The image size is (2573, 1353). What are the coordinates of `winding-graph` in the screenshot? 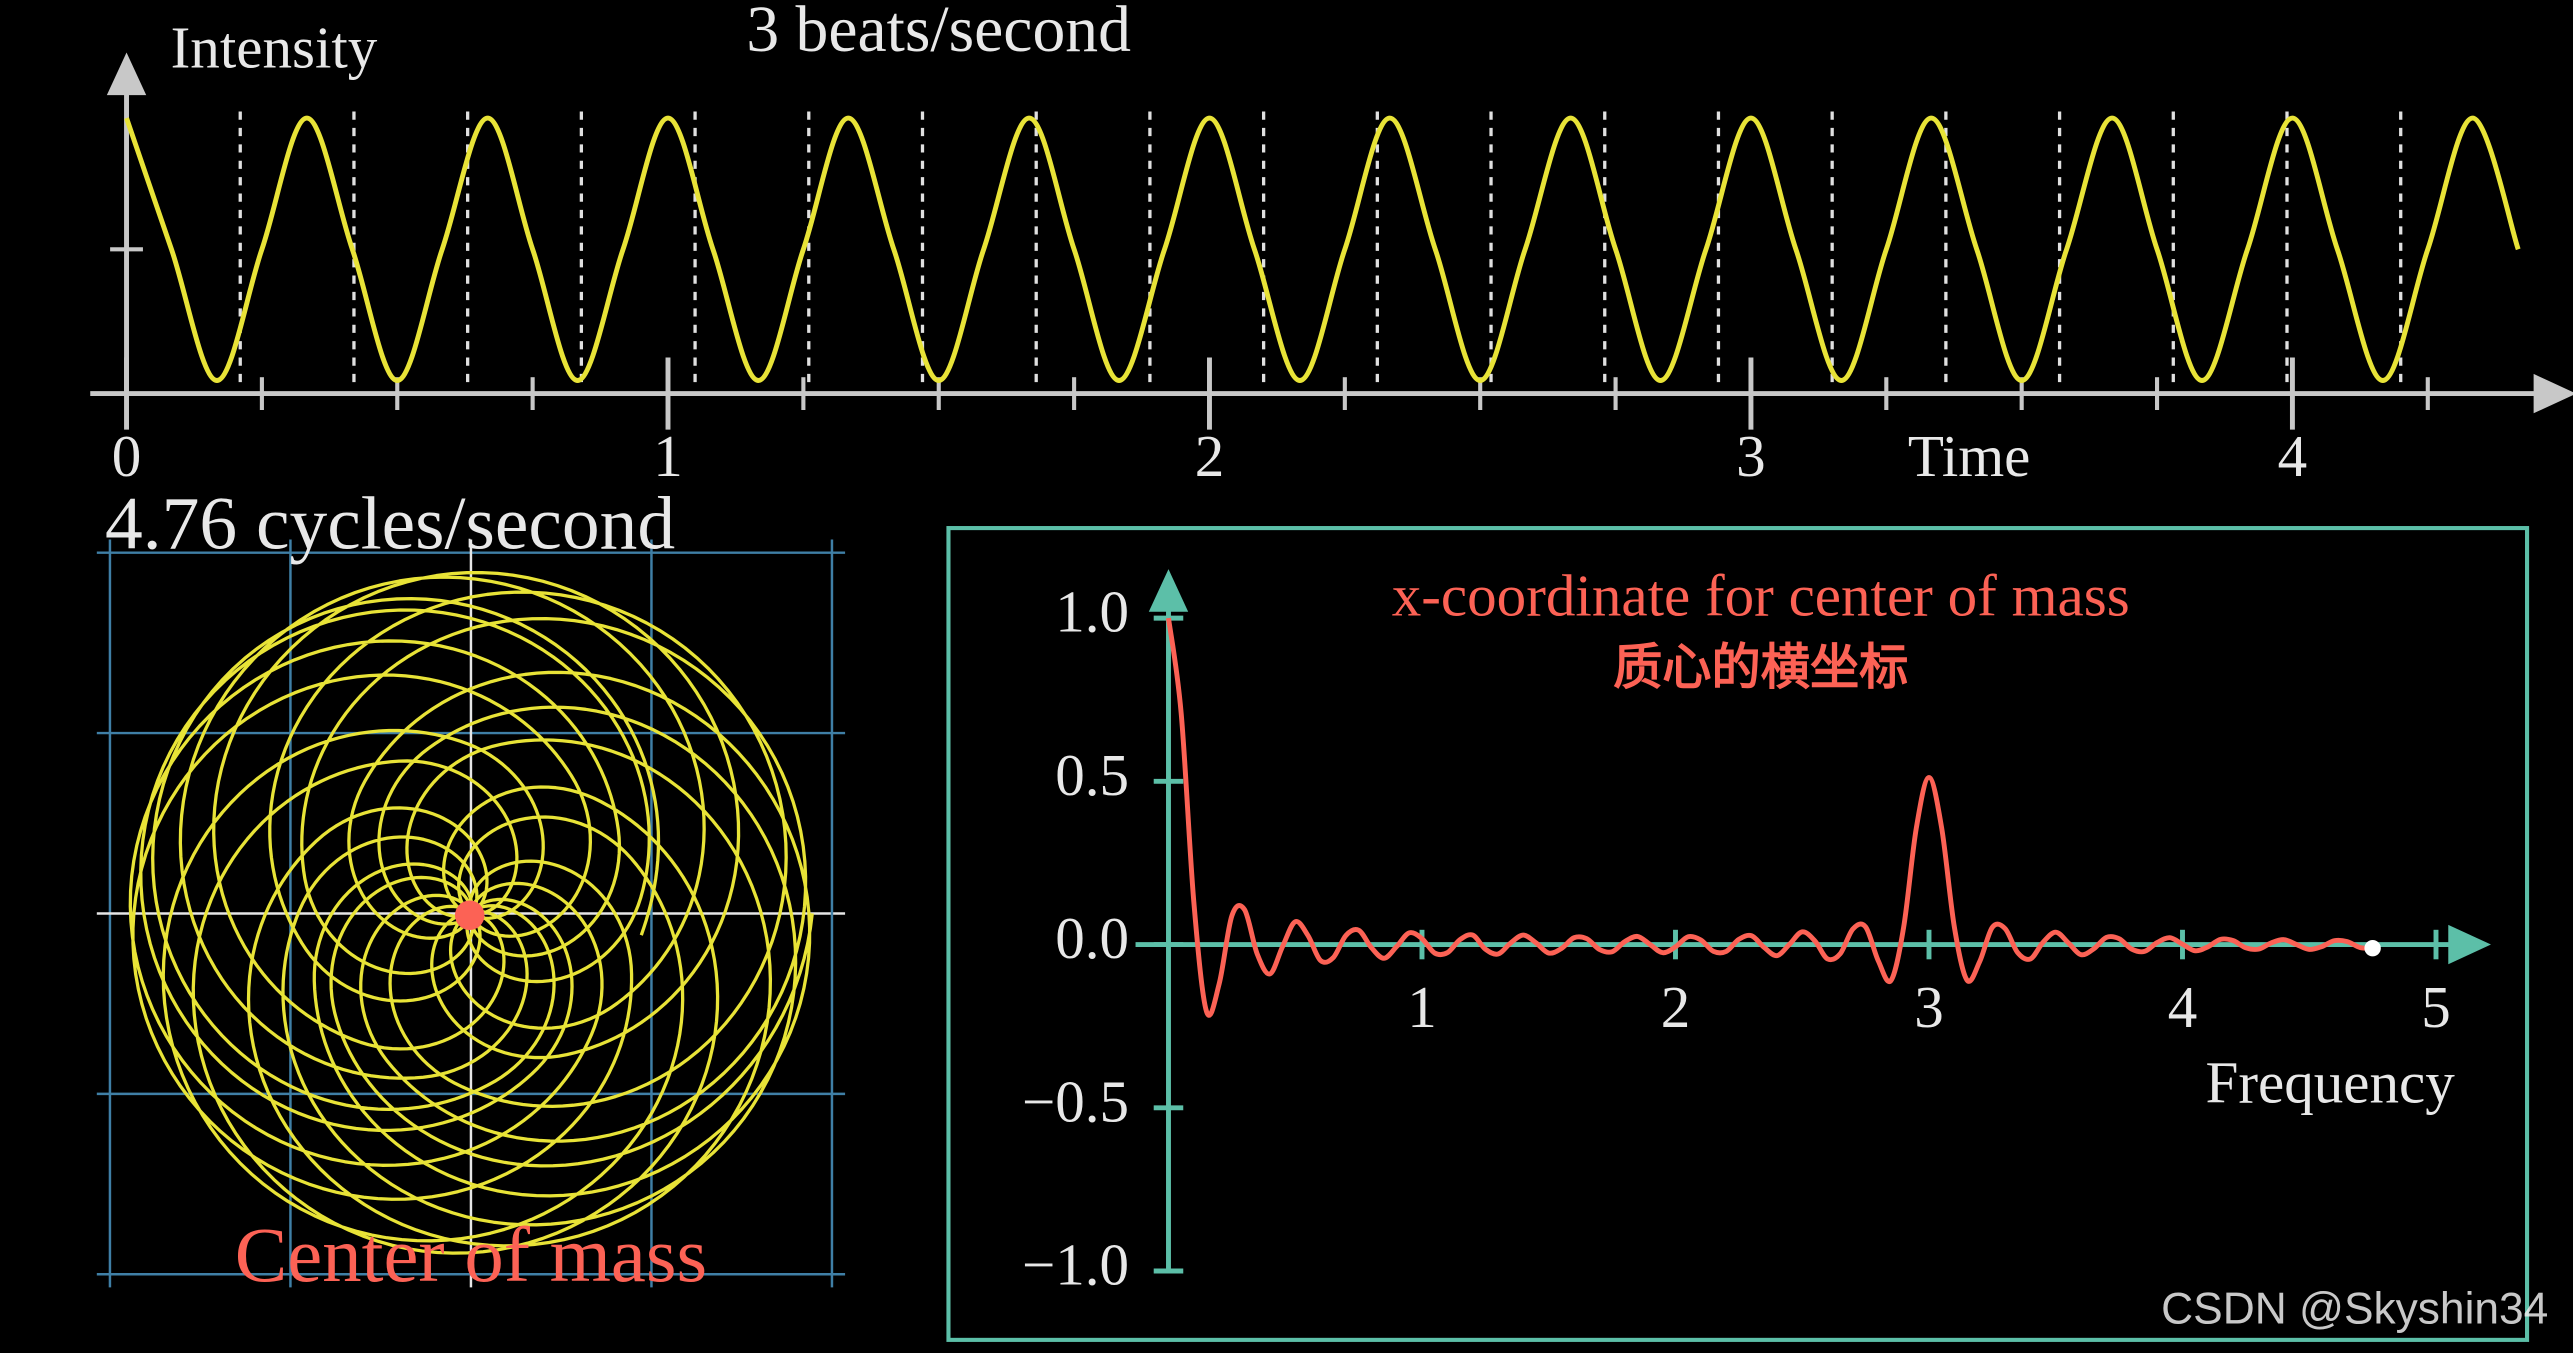 It's located at (471, 912).